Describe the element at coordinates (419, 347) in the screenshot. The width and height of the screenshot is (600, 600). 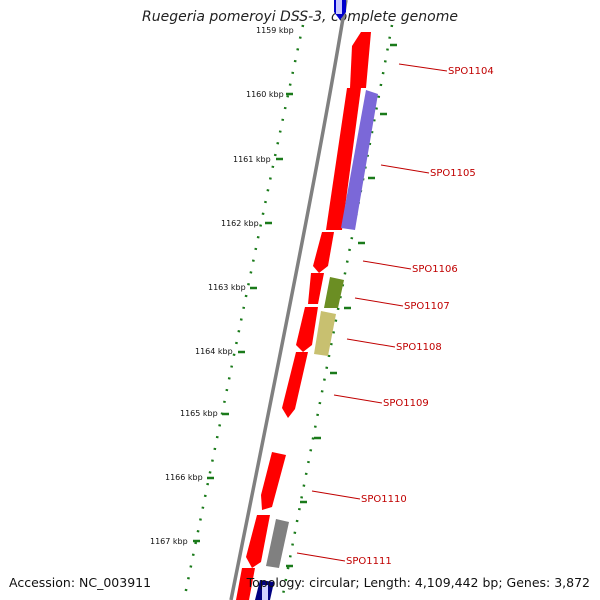
I see `gene-label-spo1108: SPO1108` at that location.